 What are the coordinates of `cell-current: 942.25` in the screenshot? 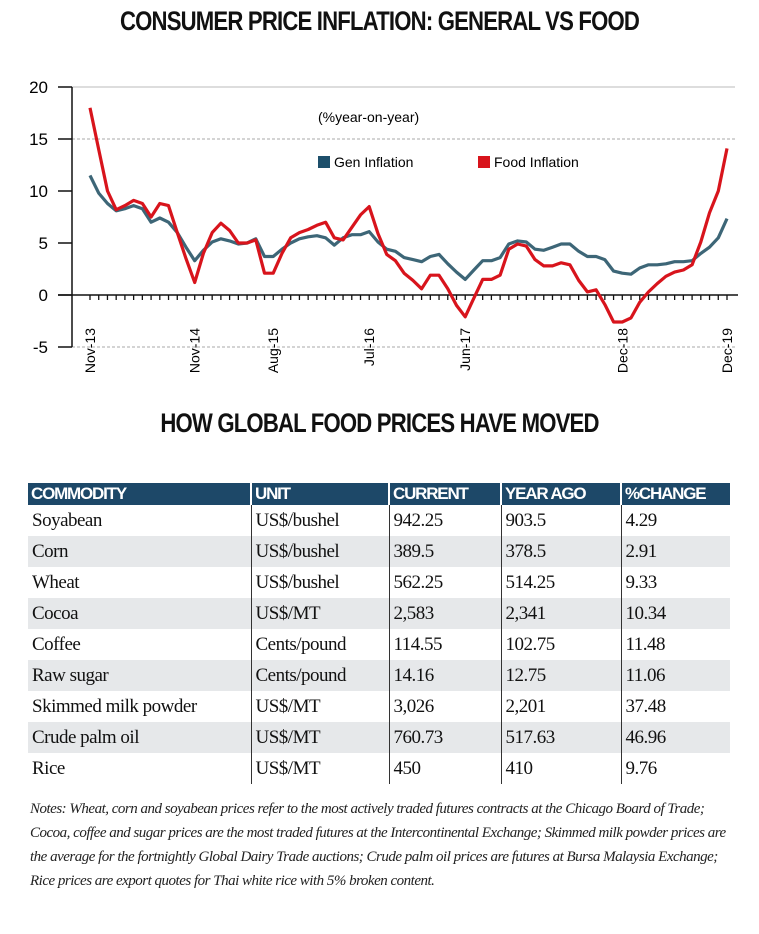 It's located at (445, 520).